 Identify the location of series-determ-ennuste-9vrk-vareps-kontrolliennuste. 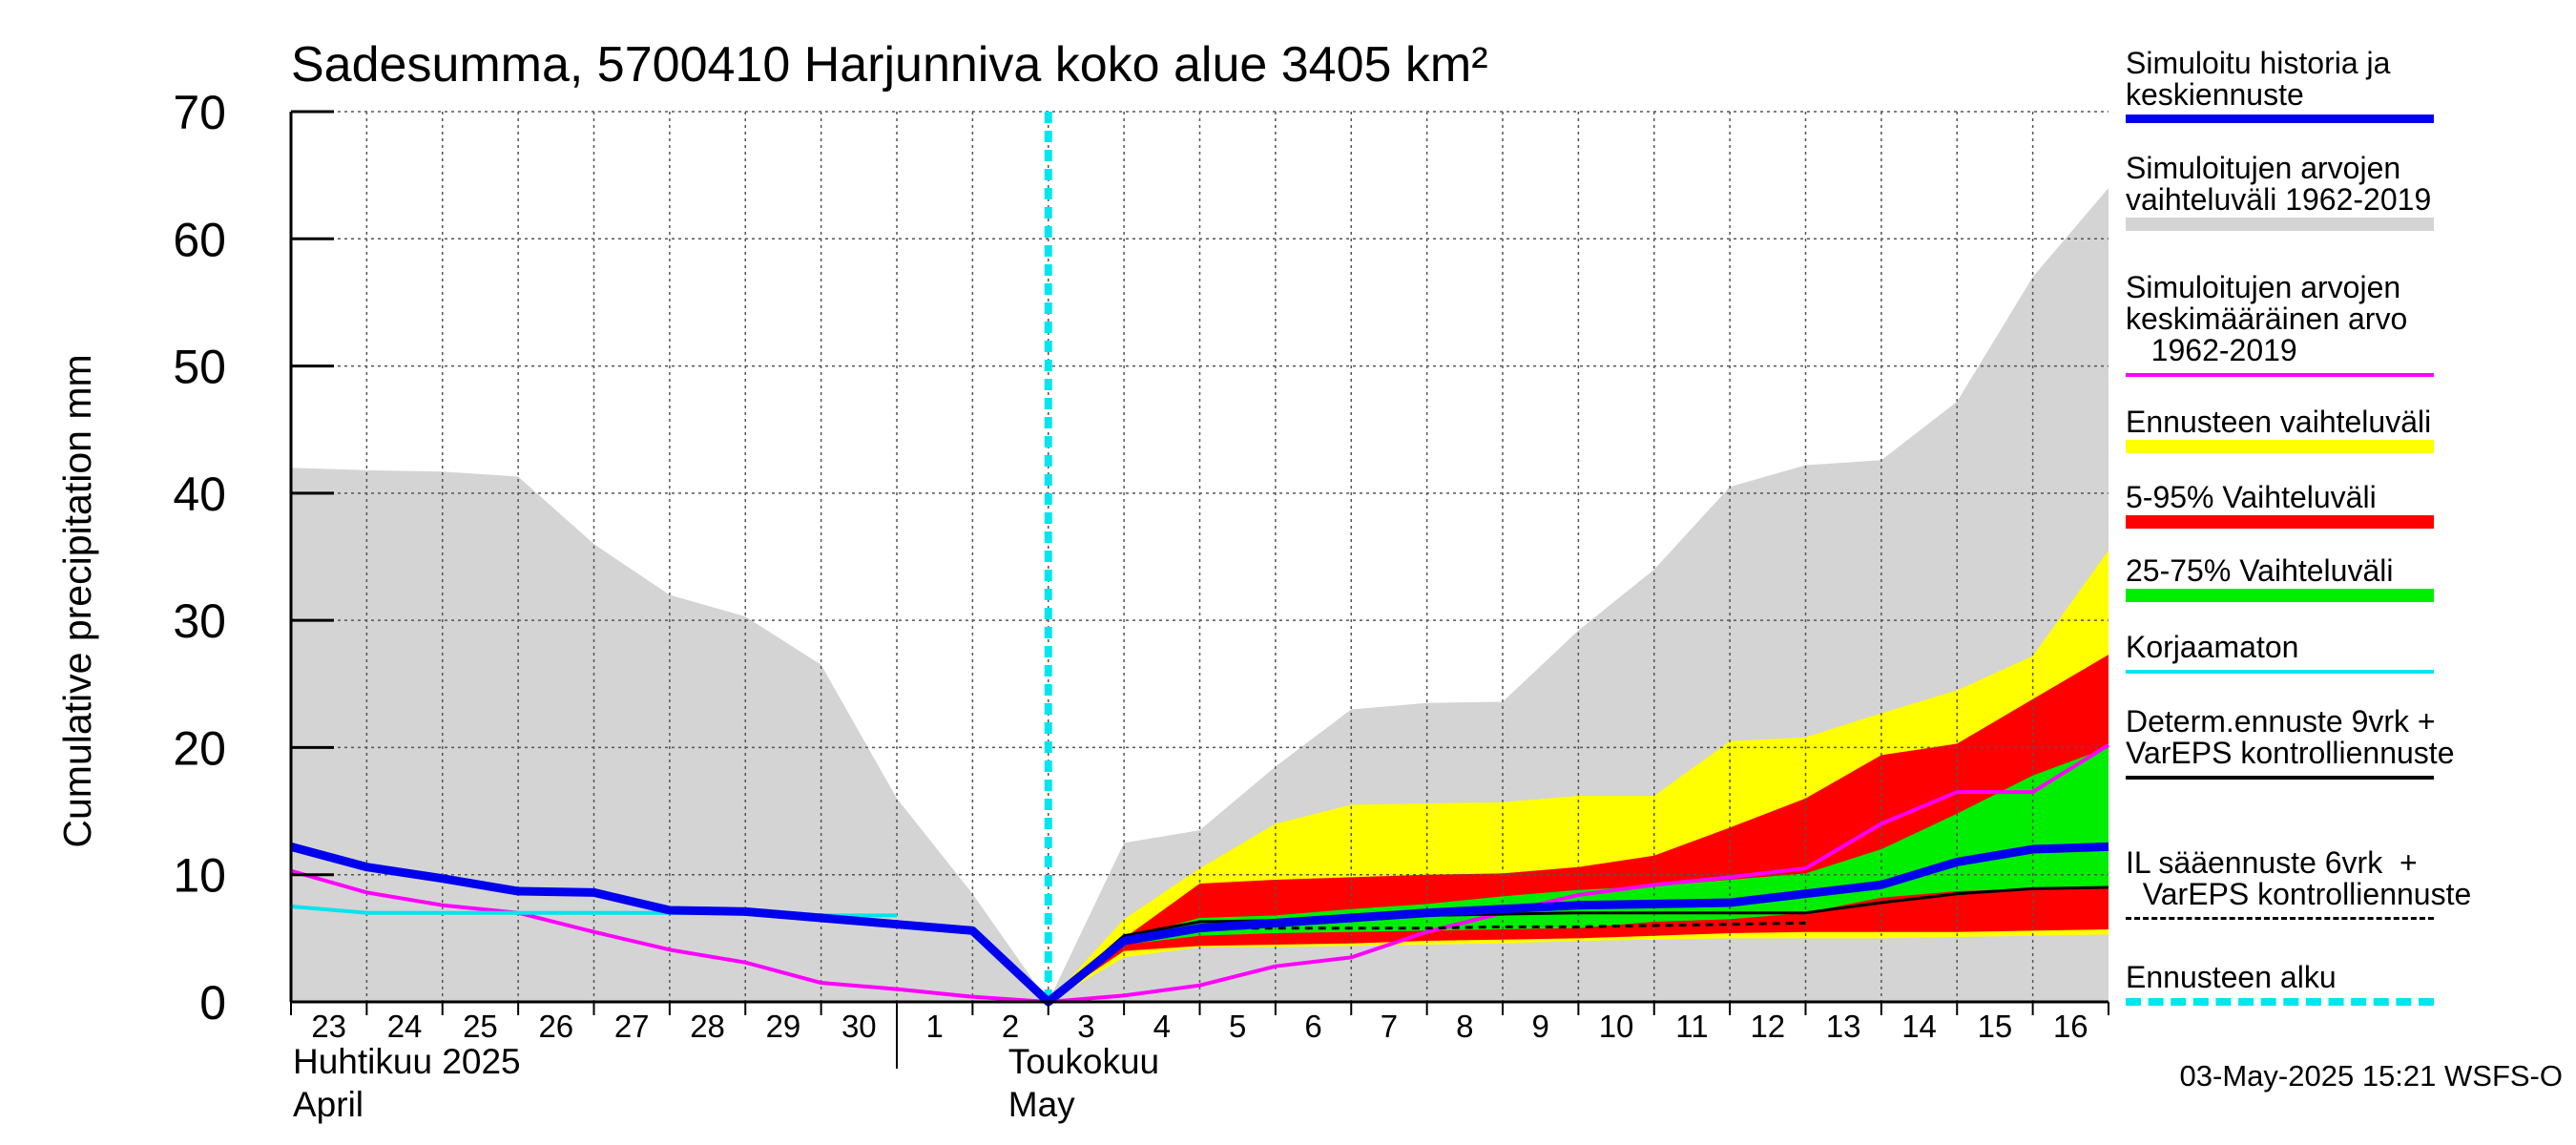
(1578, 944).